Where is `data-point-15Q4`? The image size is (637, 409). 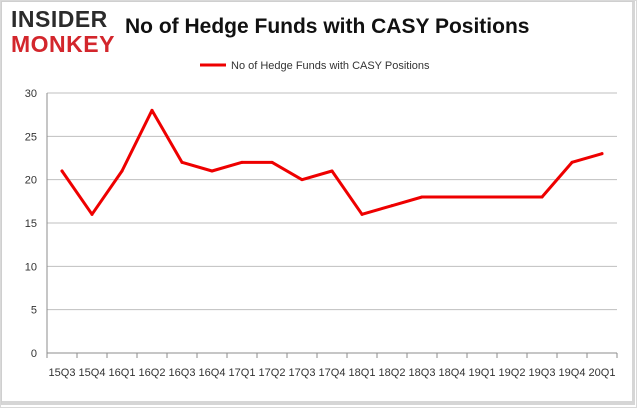
data-point-15Q4 is located at coordinates (92, 214).